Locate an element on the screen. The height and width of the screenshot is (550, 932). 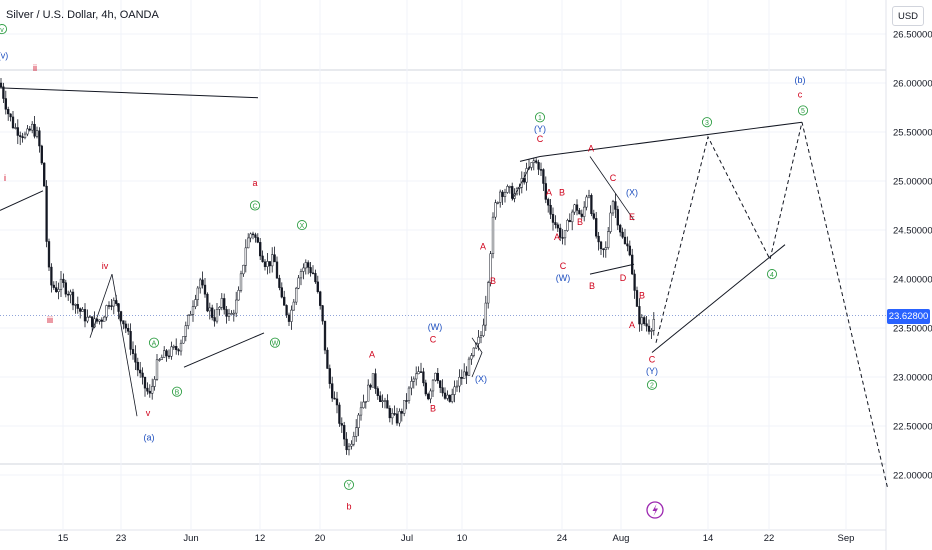
y-tick-label: 22.50000 is located at coordinates (912, 427).